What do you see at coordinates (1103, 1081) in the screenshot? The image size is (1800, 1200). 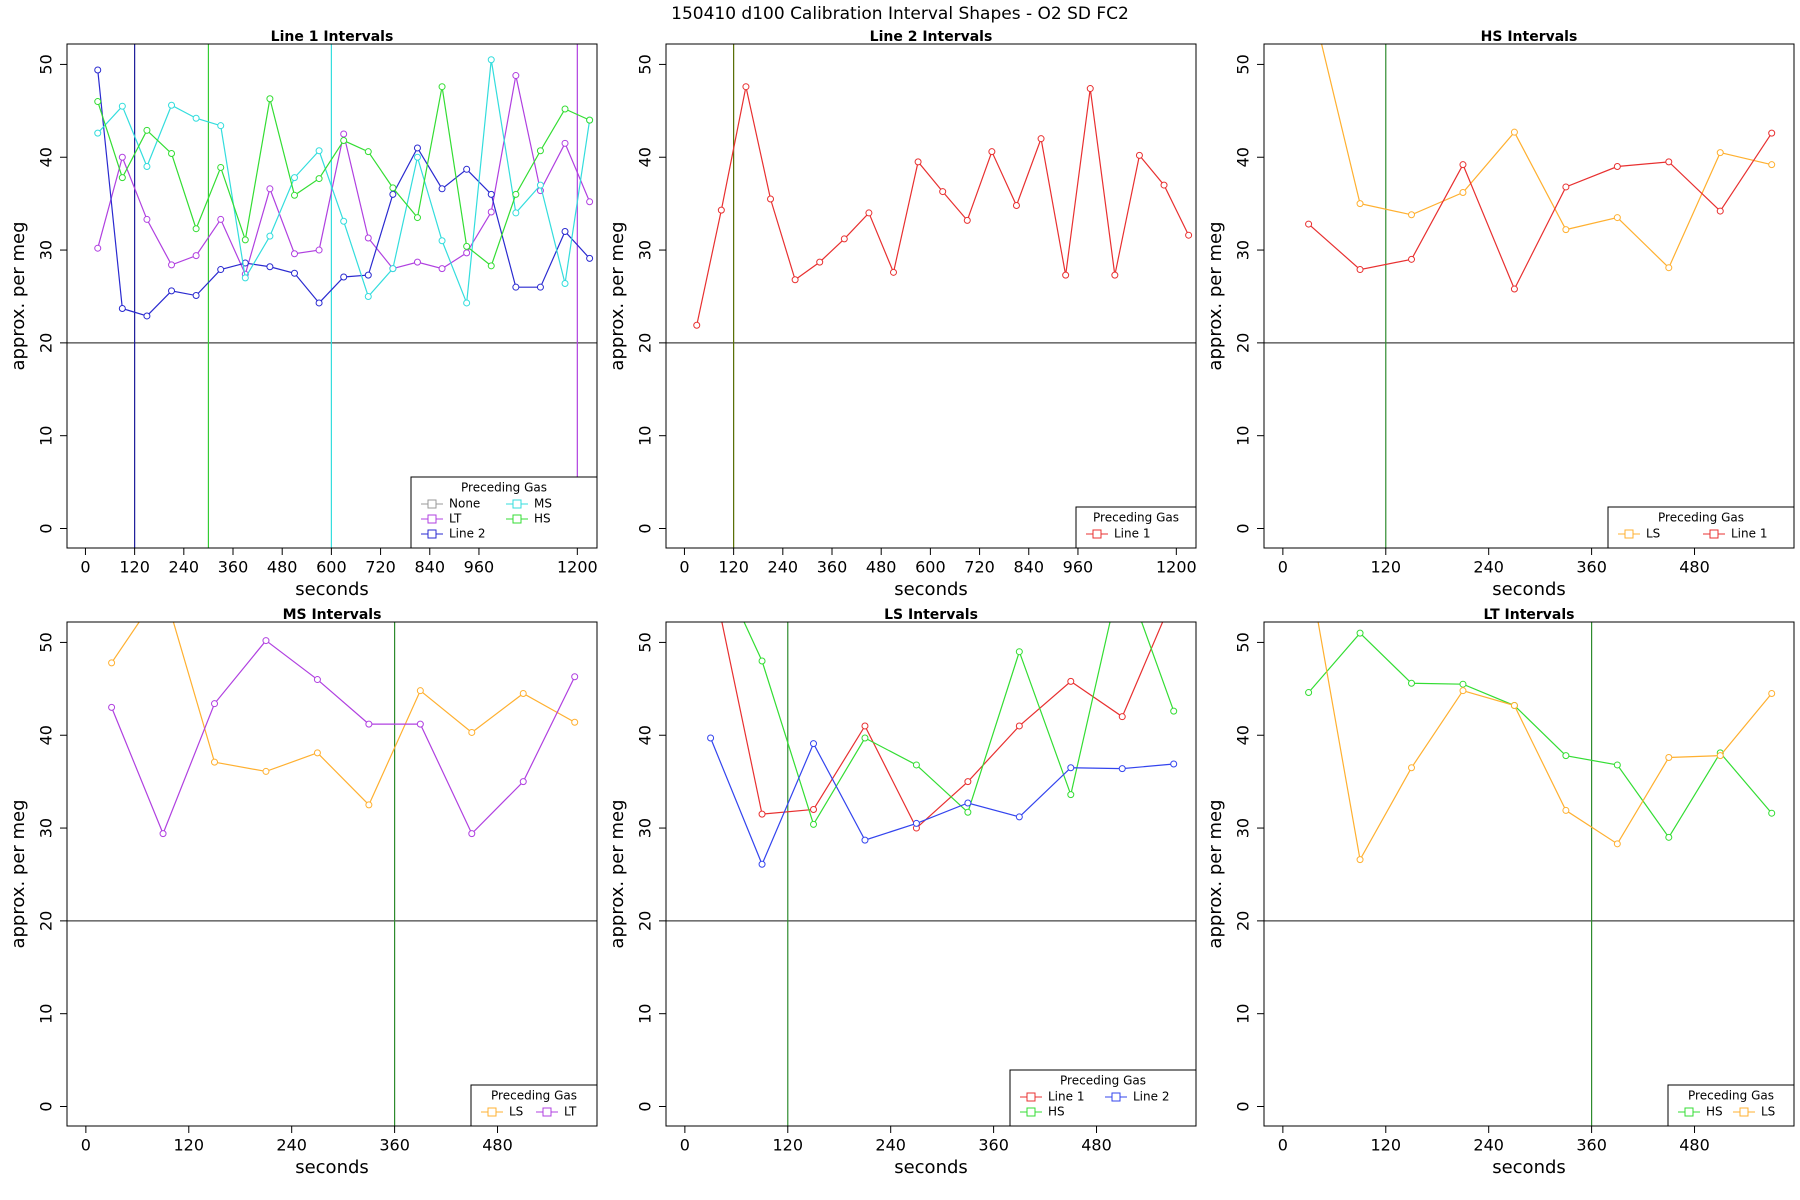 I see `legend-title: Preceding Gas` at bounding box center [1103, 1081].